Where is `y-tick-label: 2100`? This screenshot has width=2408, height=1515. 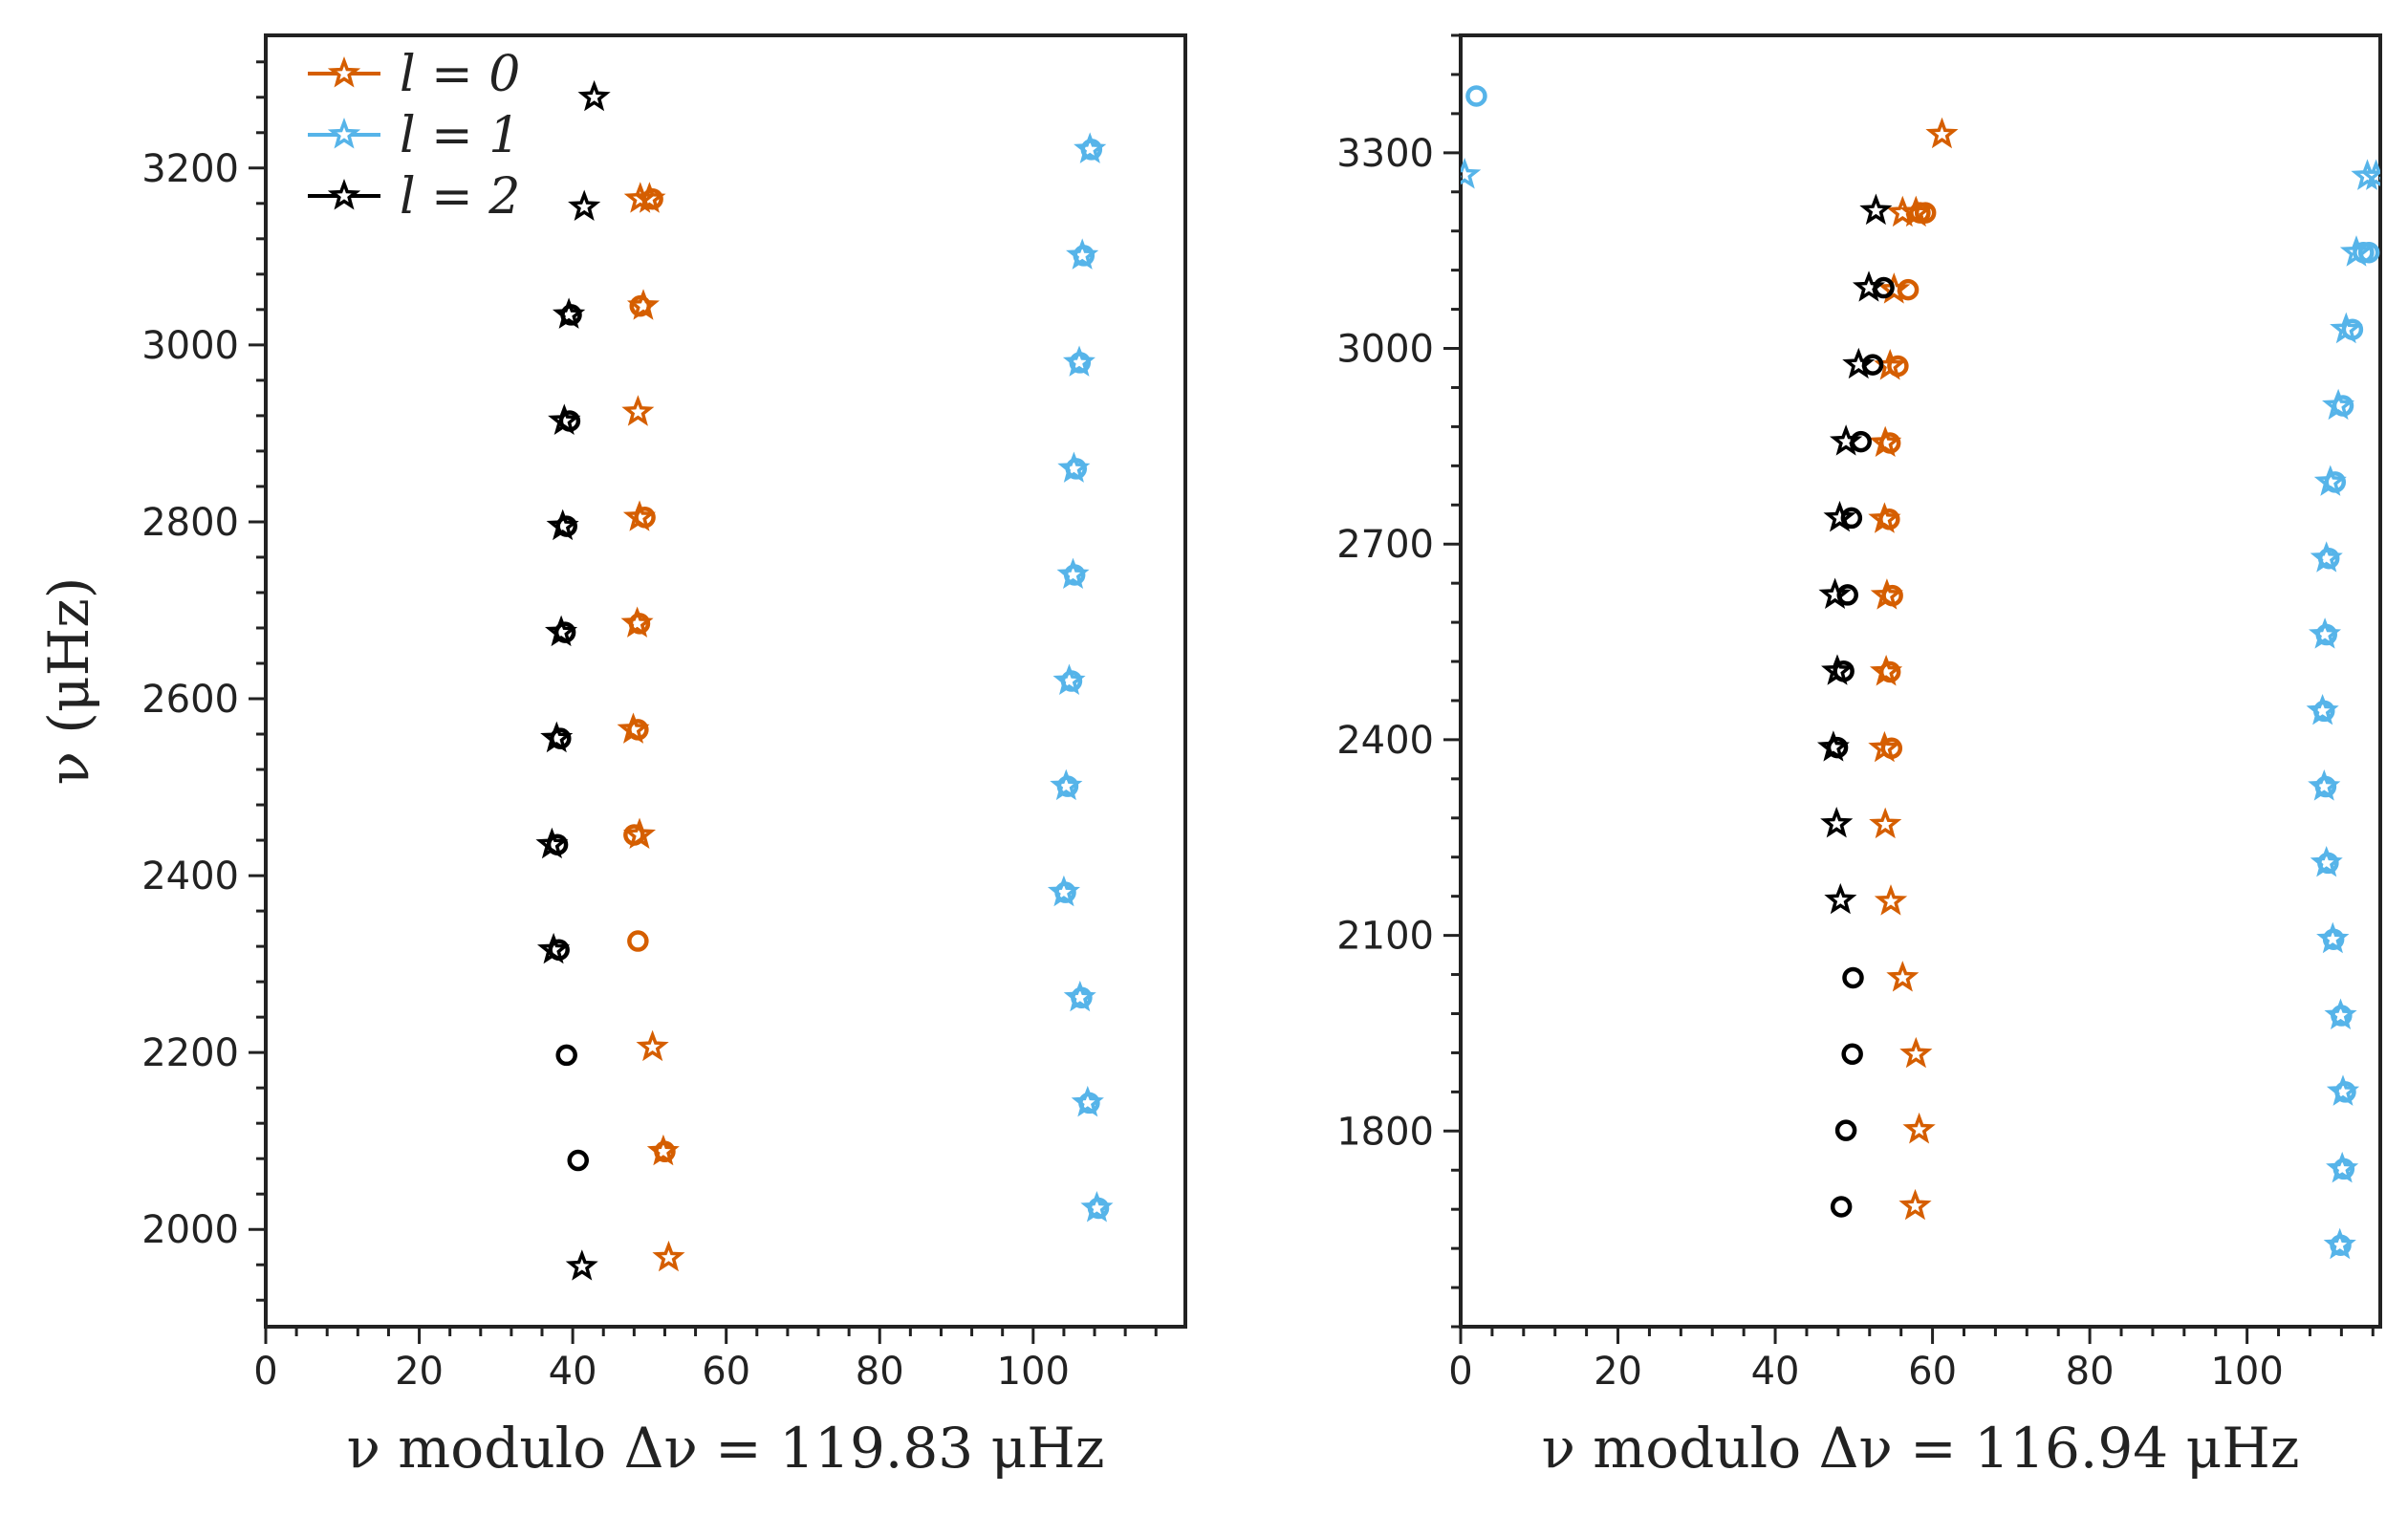
y-tick-label: 2100 is located at coordinates (1385, 937).